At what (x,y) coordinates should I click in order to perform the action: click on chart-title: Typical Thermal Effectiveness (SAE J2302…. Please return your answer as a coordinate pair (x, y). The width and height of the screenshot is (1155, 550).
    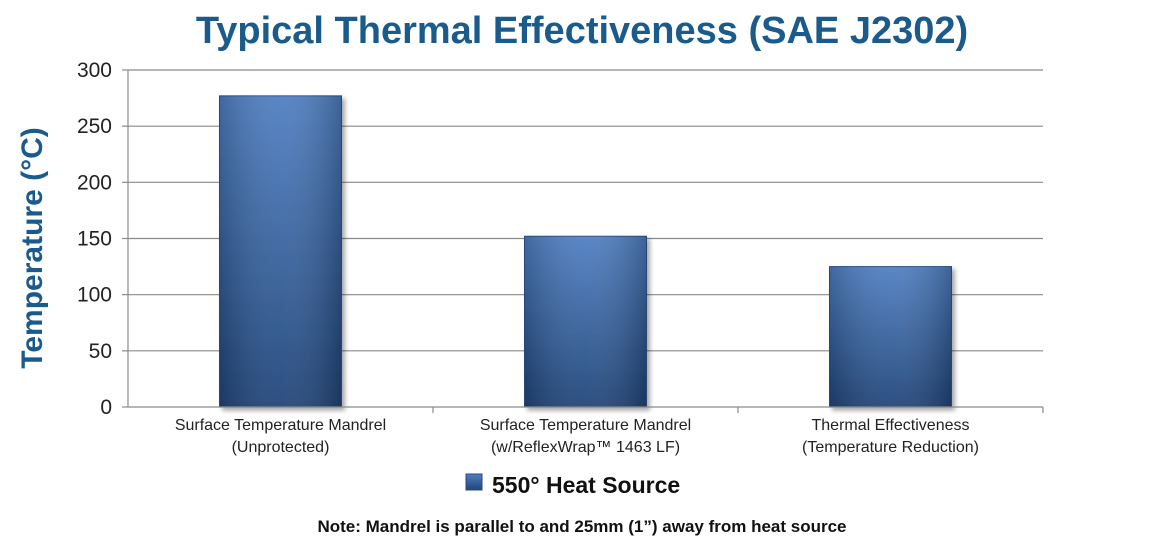
    Looking at the image, I should click on (582, 31).